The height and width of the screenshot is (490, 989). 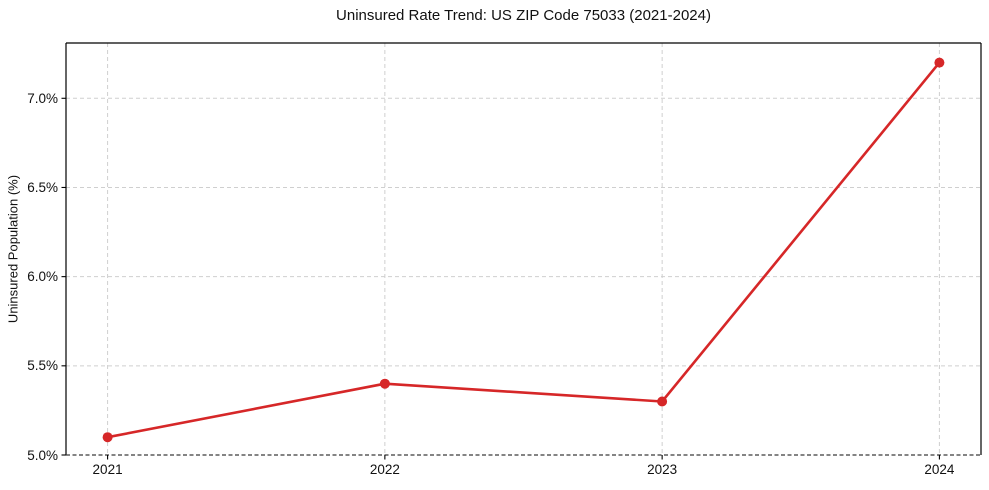 I want to click on x-tick-label: 2021, so click(x=107, y=469).